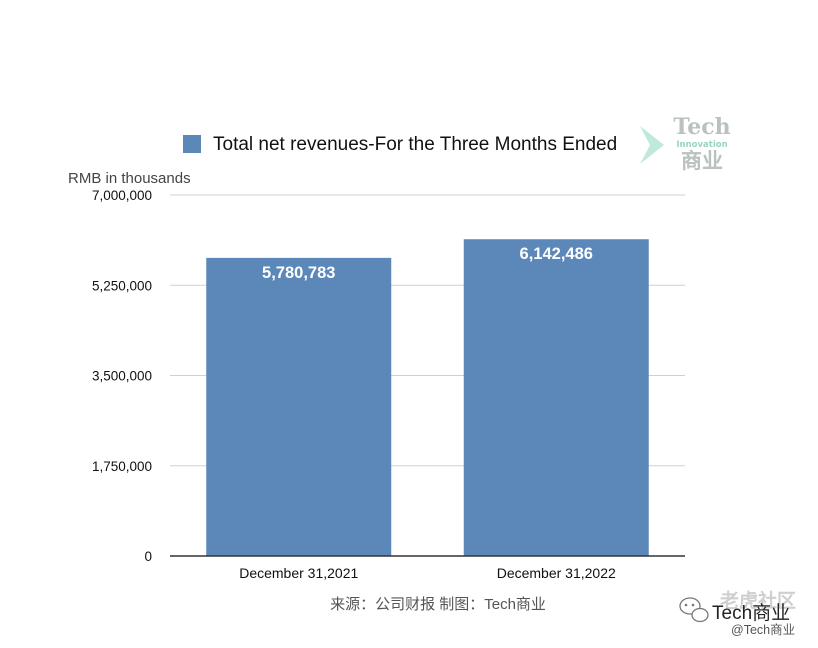 This screenshot has width=818, height=648. Describe the element at coordinates (129, 178) in the screenshot. I see `y-axis-label: RMB in thousands` at that location.